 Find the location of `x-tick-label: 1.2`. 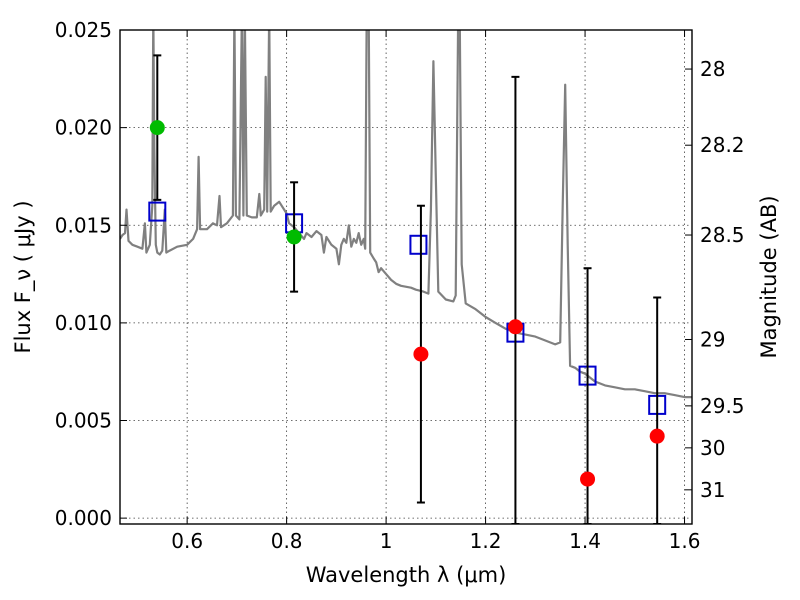

x-tick-label: 1.2 is located at coordinates (486, 541).